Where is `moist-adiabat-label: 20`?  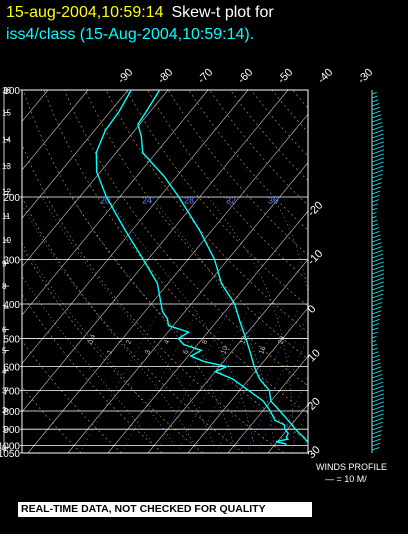 moist-adiabat-label: 20 is located at coordinates (281, 340).